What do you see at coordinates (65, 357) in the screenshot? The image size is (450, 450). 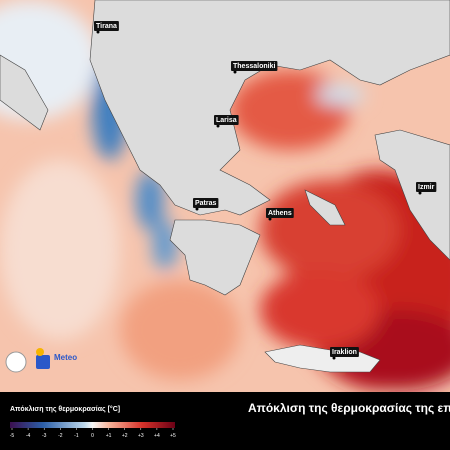 I see `logo-text: Meteo` at bounding box center [65, 357].